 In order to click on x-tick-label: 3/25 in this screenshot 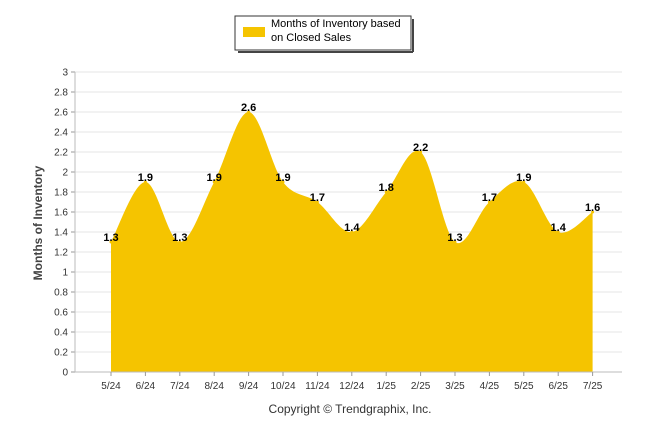, I will do `click(455, 386)`.